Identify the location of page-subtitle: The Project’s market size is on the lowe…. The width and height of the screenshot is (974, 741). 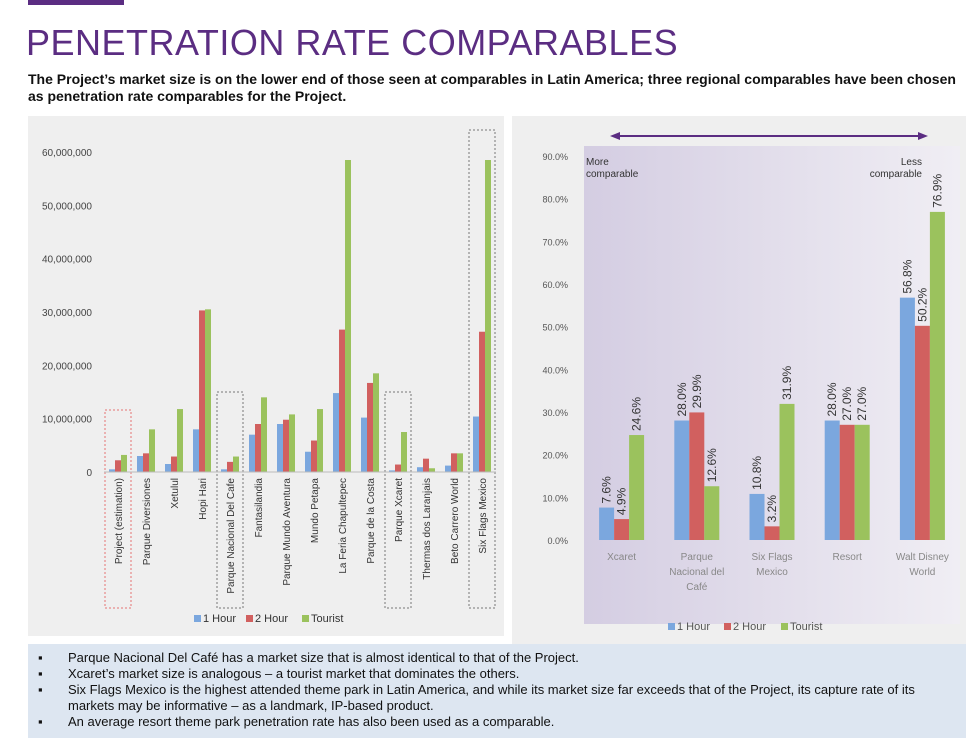
(492, 87).